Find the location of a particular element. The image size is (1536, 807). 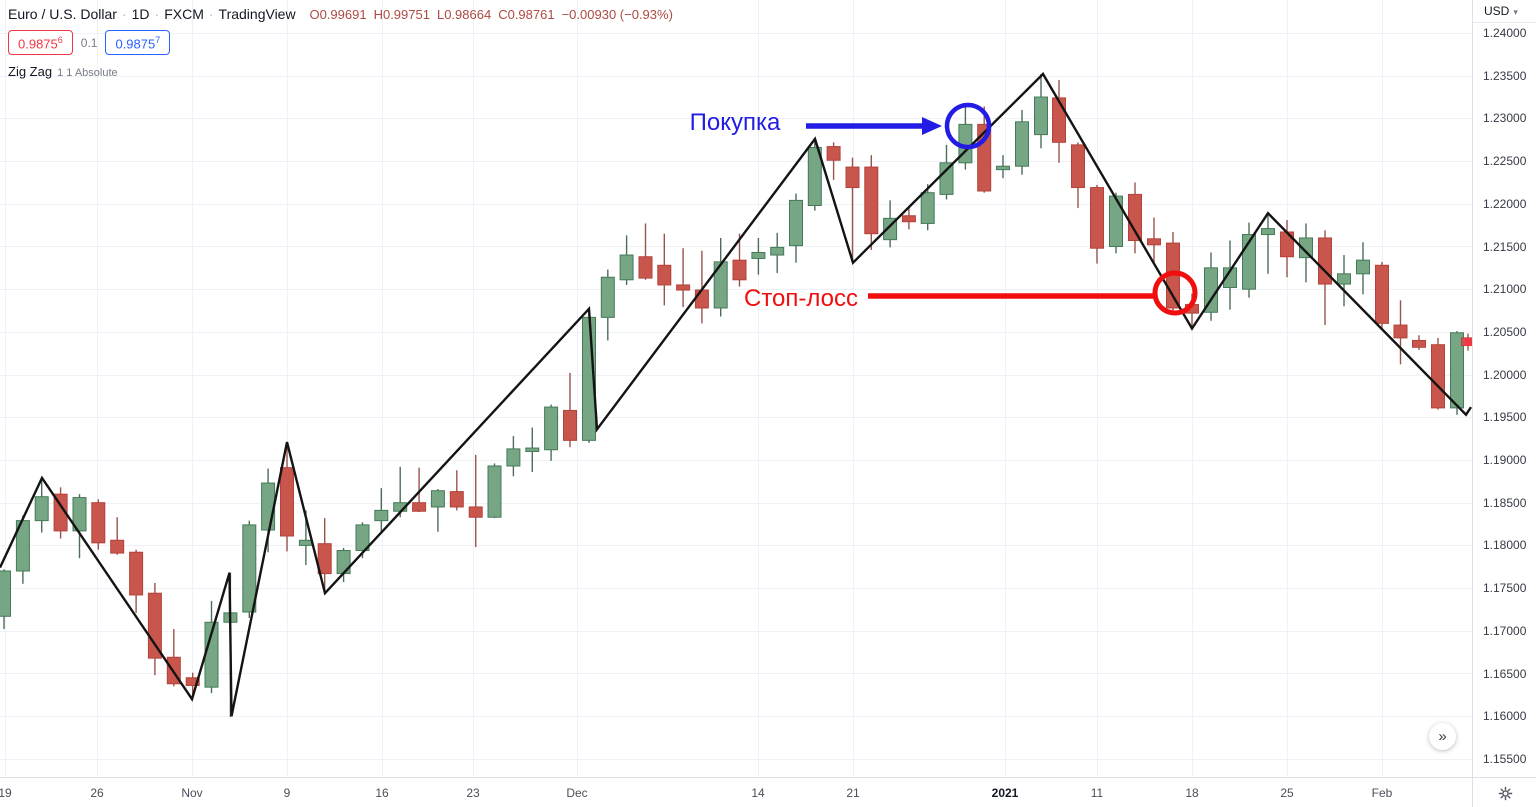

double-chevron-right-icon: » is located at coordinates (1442, 736).